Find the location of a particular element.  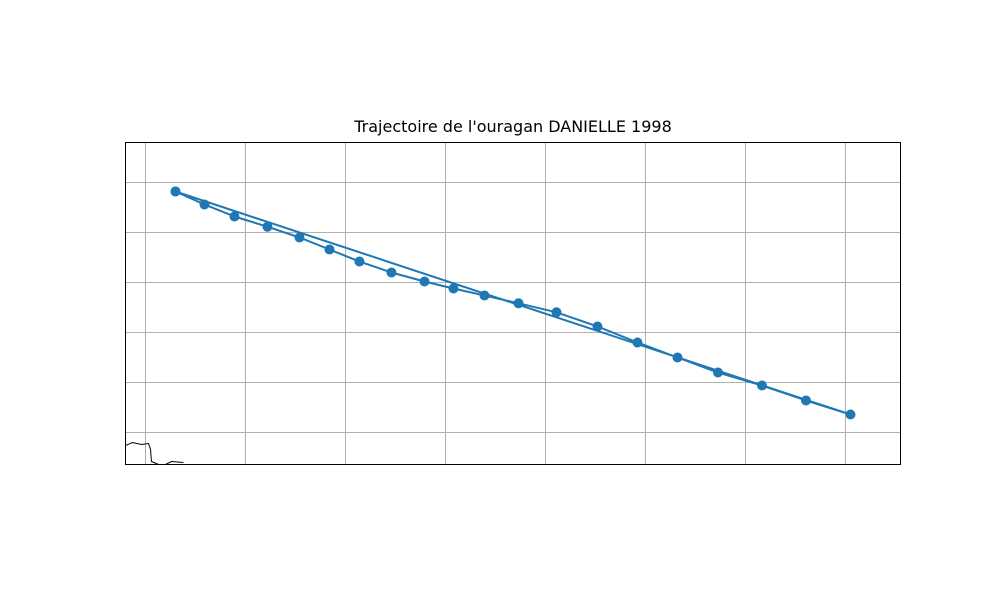

coastline is located at coordinates (154, 453).